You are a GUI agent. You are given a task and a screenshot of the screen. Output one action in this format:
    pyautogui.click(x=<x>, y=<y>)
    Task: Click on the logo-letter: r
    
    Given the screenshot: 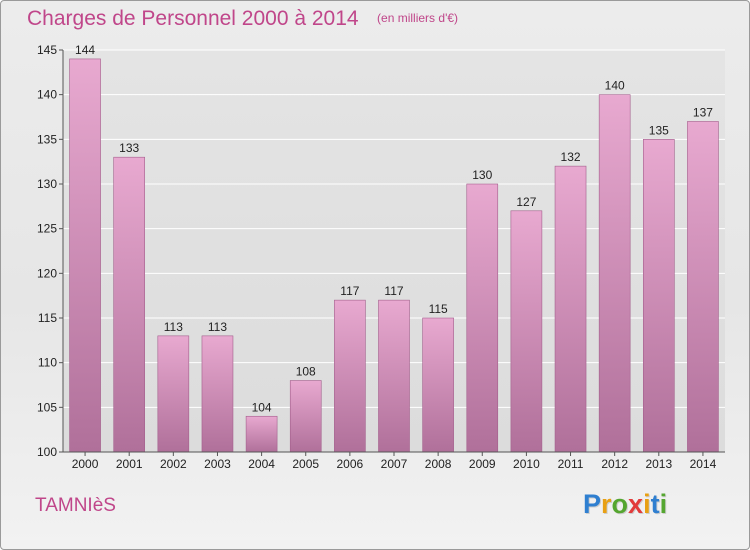 What is the action you would take?
    pyautogui.click(x=606, y=504)
    